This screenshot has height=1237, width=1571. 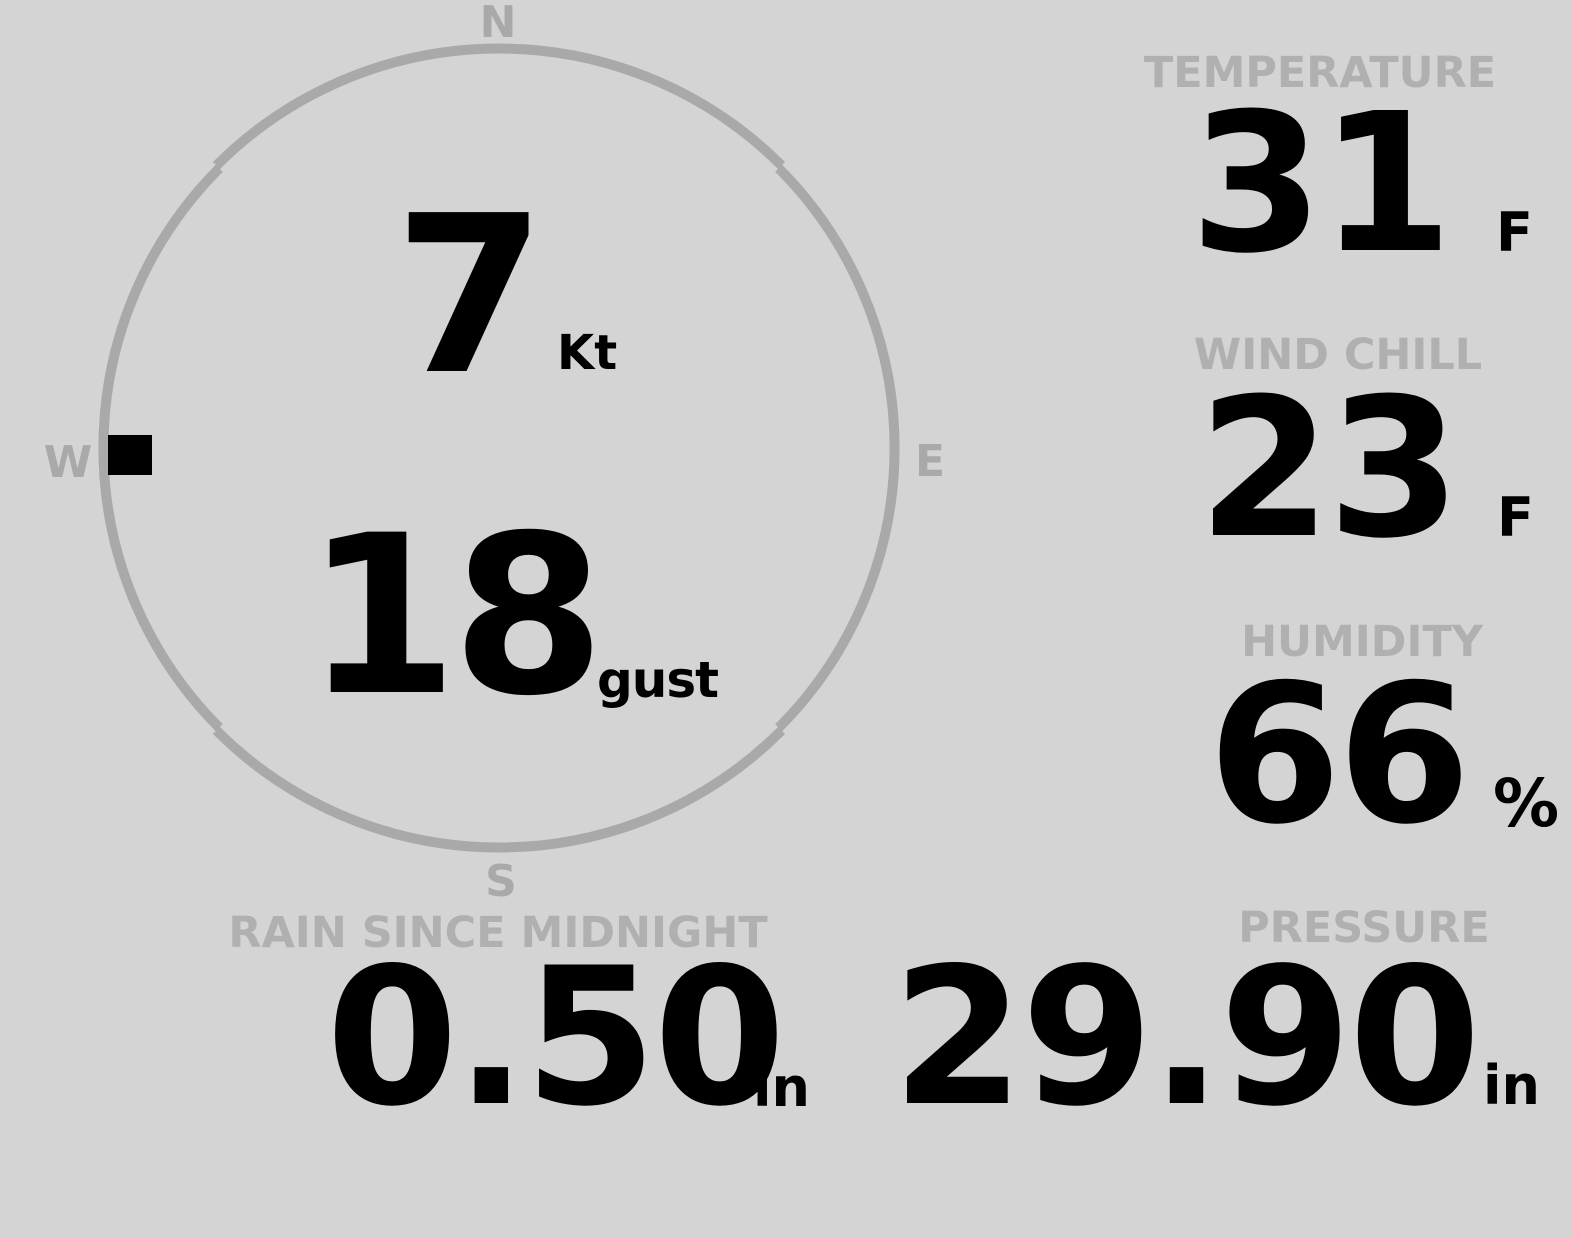 I want to click on cardinal-west-label: W, so click(x=68, y=462).